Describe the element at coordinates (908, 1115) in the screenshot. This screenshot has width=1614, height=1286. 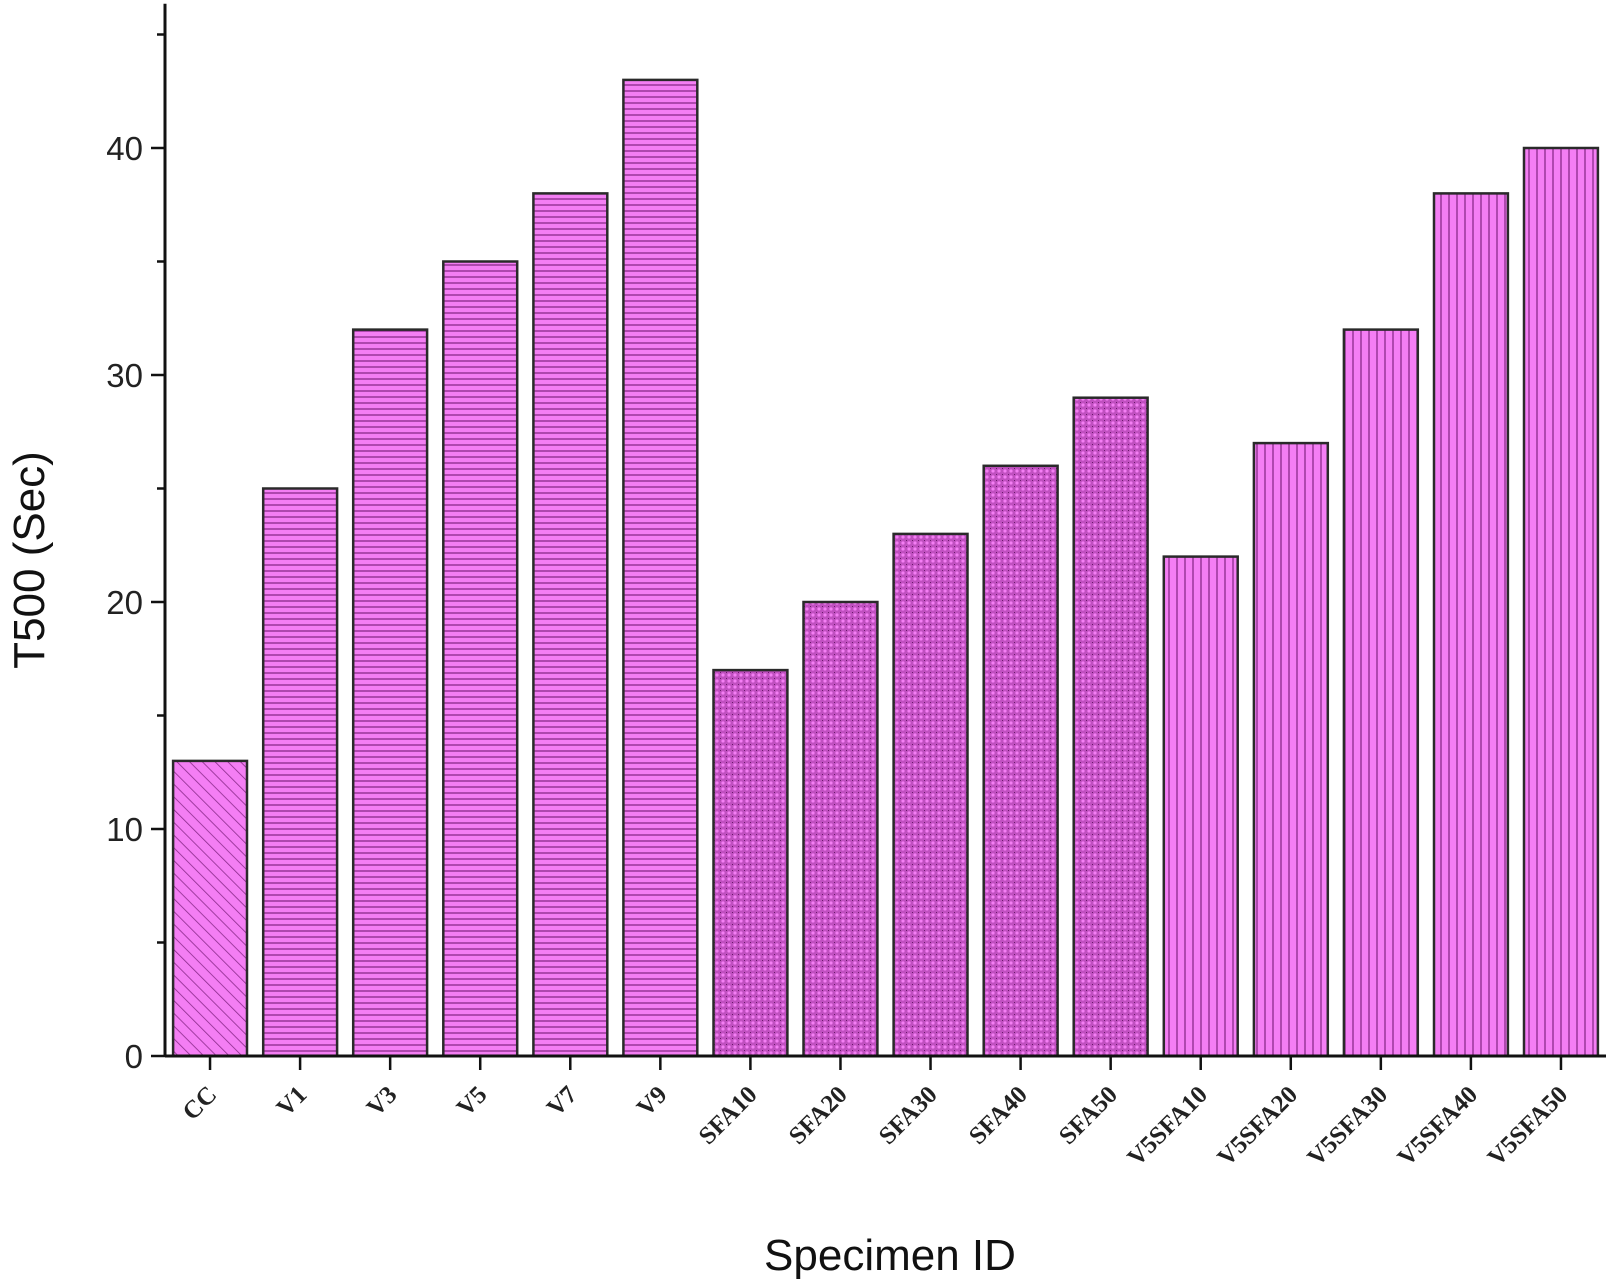
I see `x-tick-label-sfa30: SFA30` at that location.